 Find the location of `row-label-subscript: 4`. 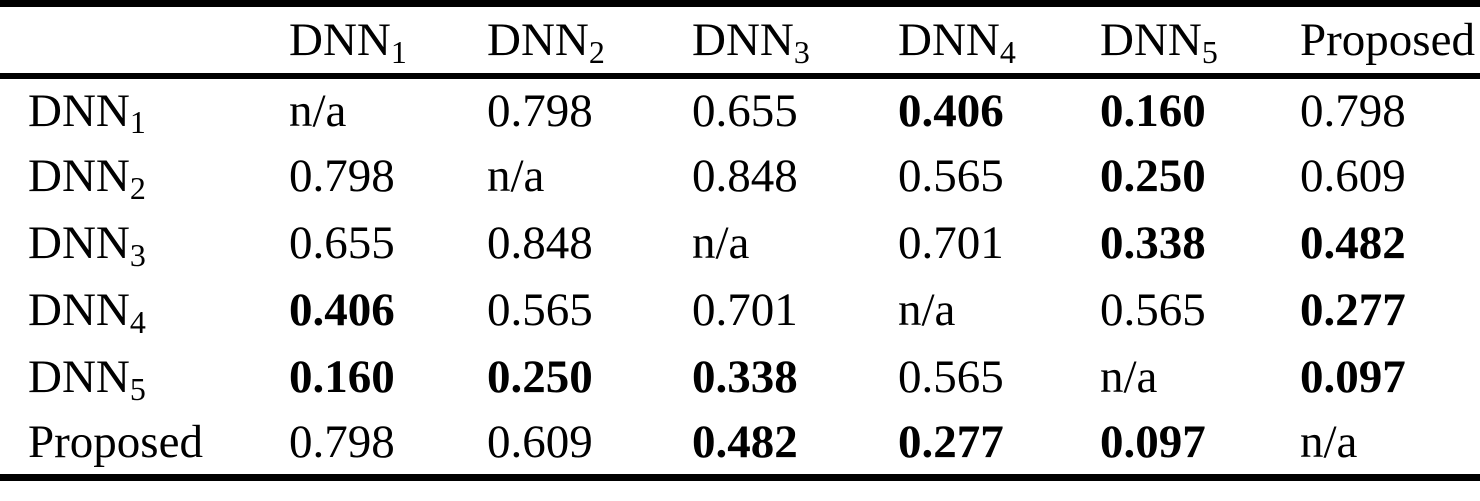

row-label-subscript: 4 is located at coordinates (137, 322).